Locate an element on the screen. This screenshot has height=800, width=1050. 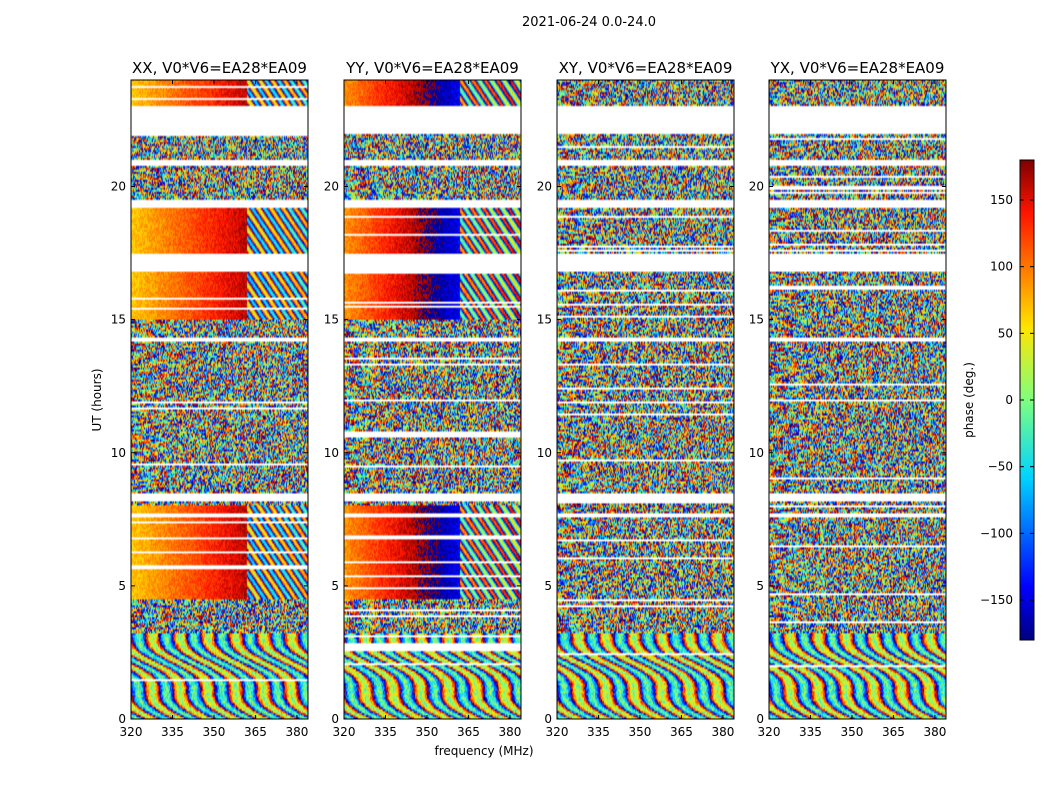
figure-title: 2021-06-24 0.0-24.0 is located at coordinates (589, 22).